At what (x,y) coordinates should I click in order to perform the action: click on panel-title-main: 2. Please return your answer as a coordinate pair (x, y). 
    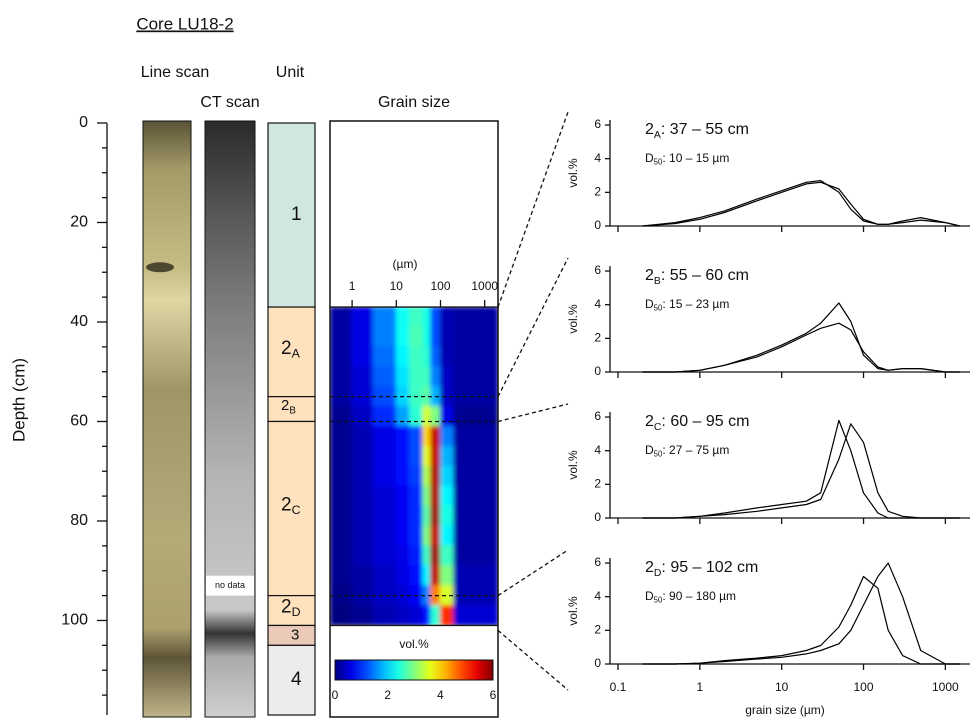
    Looking at the image, I should click on (649, 129).